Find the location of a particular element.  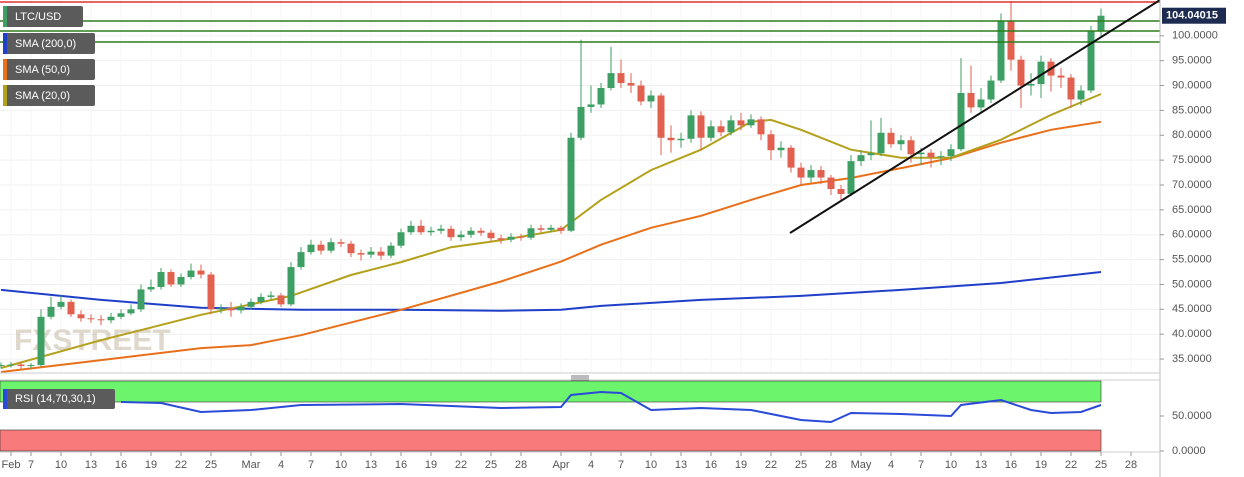

x-tick-label: Mar is located at coordinates (251, 465).